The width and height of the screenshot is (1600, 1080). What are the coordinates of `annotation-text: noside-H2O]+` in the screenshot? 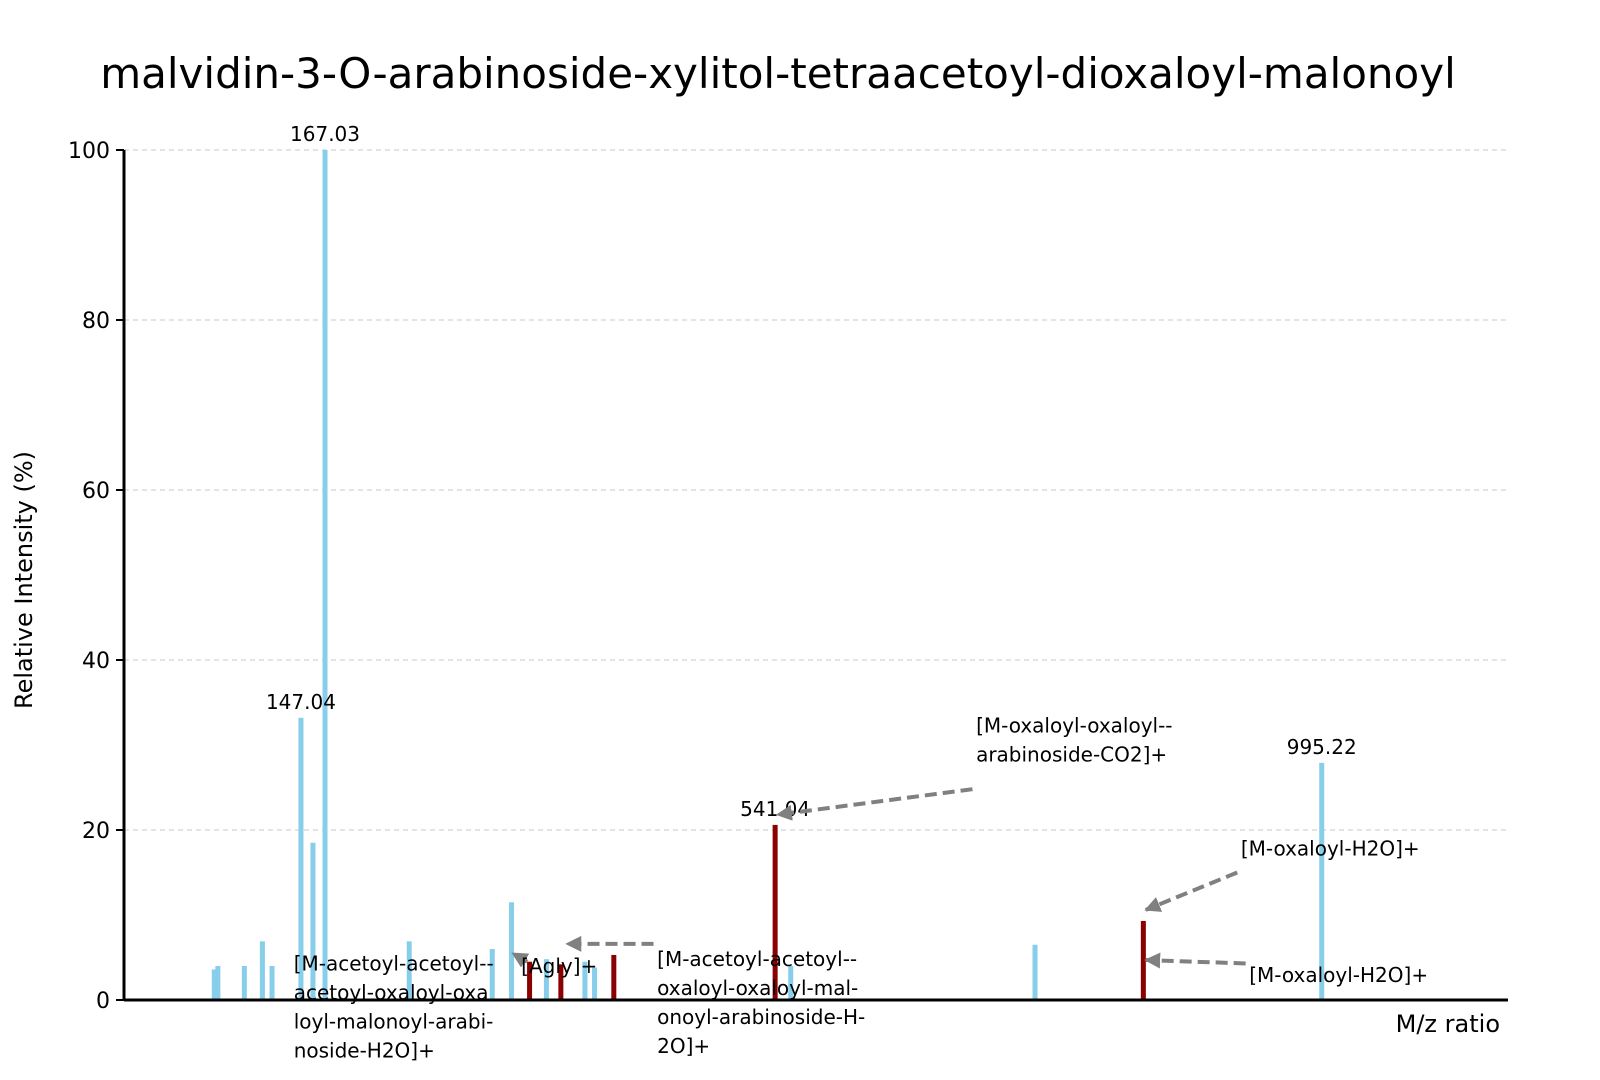 It's located at (364, 1050).